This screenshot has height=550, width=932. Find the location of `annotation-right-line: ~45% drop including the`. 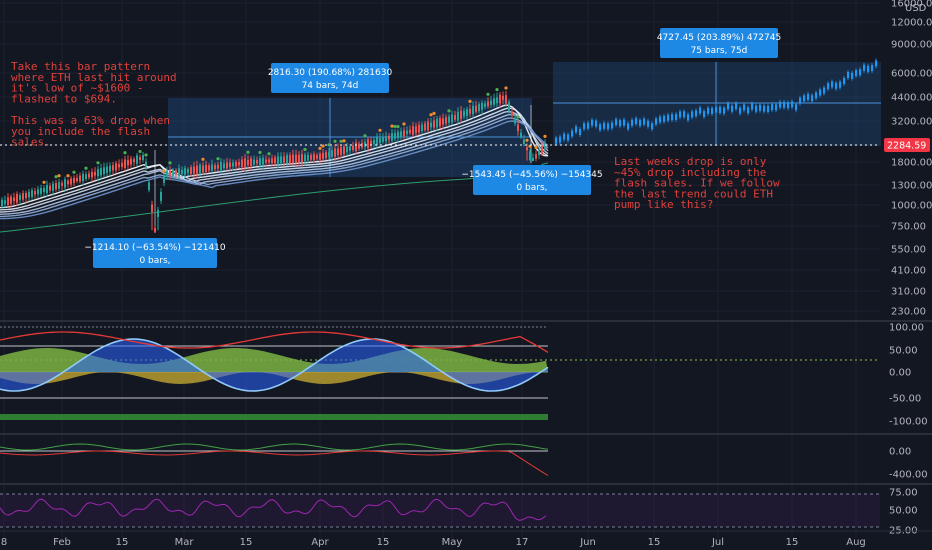

annotation-right-line: ~45% drop including the is located at coordinates (690, 172).